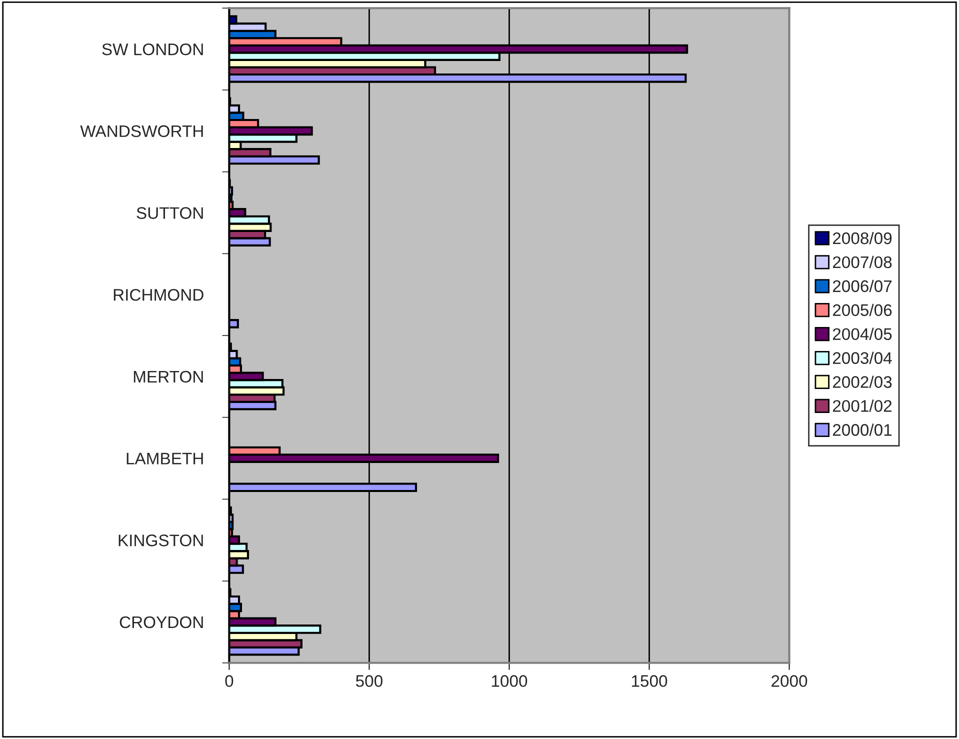  What do you see at coordinates (862, 382) in the screenshot?
I see `legend-label: 2002/03` at bounding box center [862, 382].